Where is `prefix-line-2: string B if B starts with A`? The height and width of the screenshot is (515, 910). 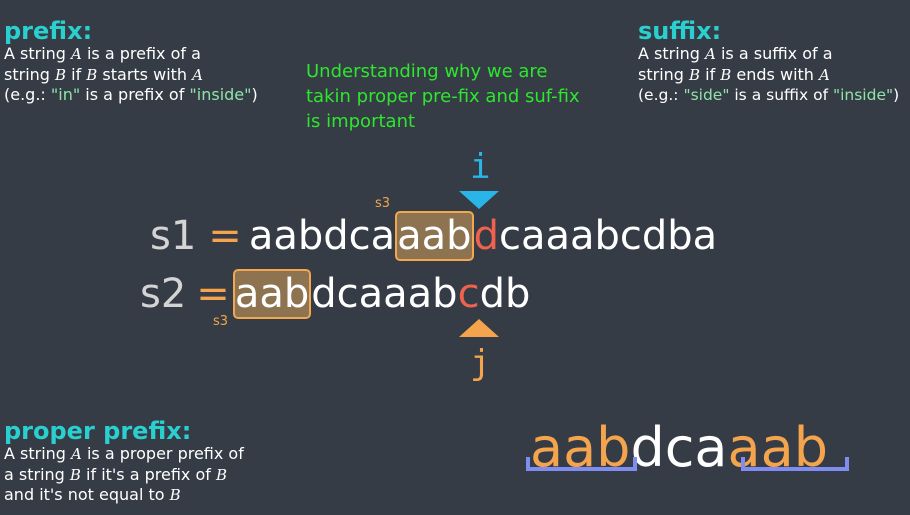 prefix-line-2: string B if B starts with A is located at coordinates (103, 74).